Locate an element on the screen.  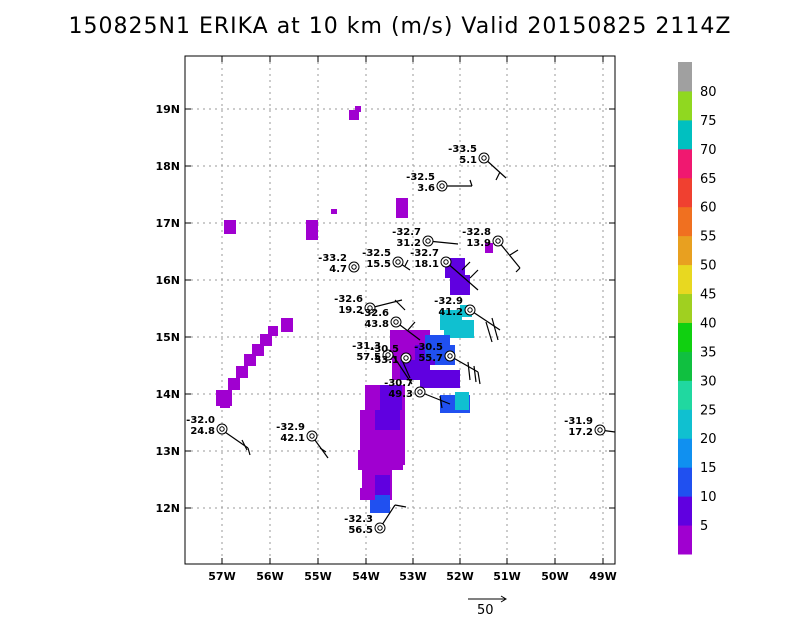
colorbar-label: 55 is located at coordinates (708, 237).